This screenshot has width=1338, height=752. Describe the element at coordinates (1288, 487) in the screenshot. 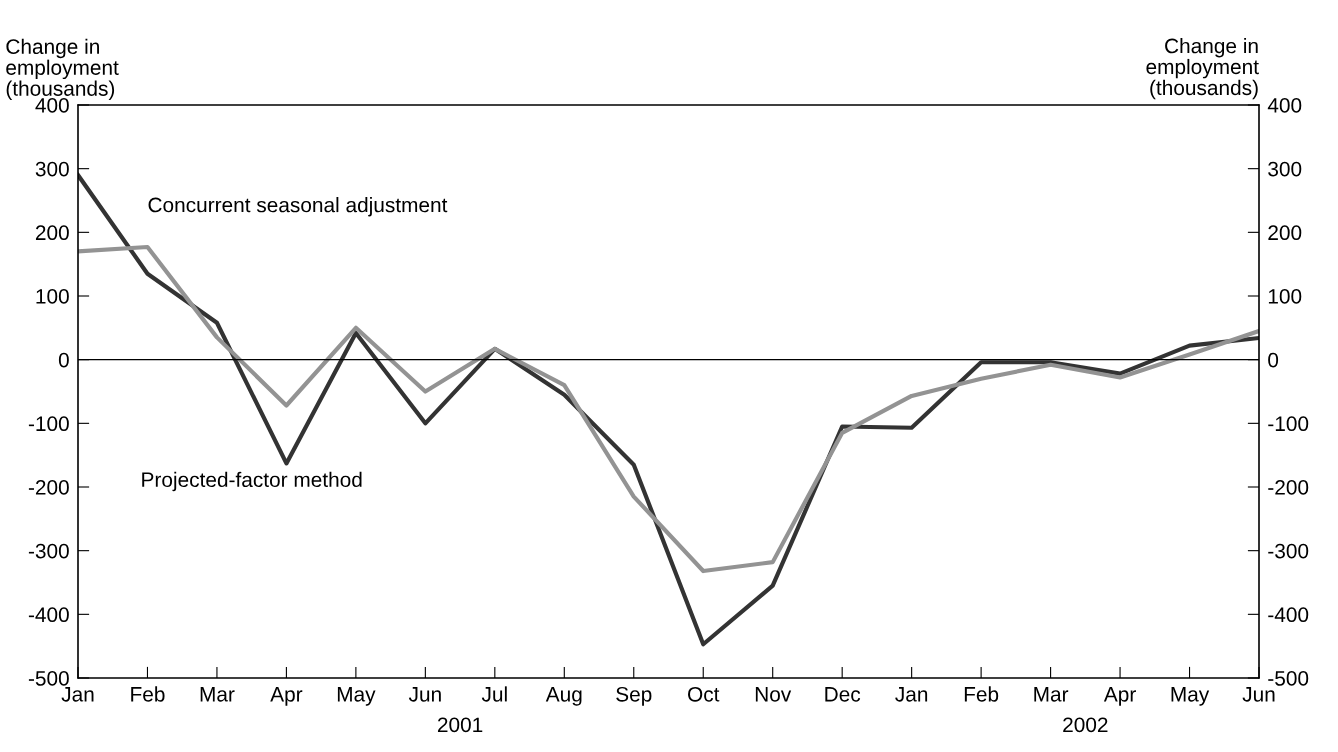

I see `y2-tick-label: -200` at that location.